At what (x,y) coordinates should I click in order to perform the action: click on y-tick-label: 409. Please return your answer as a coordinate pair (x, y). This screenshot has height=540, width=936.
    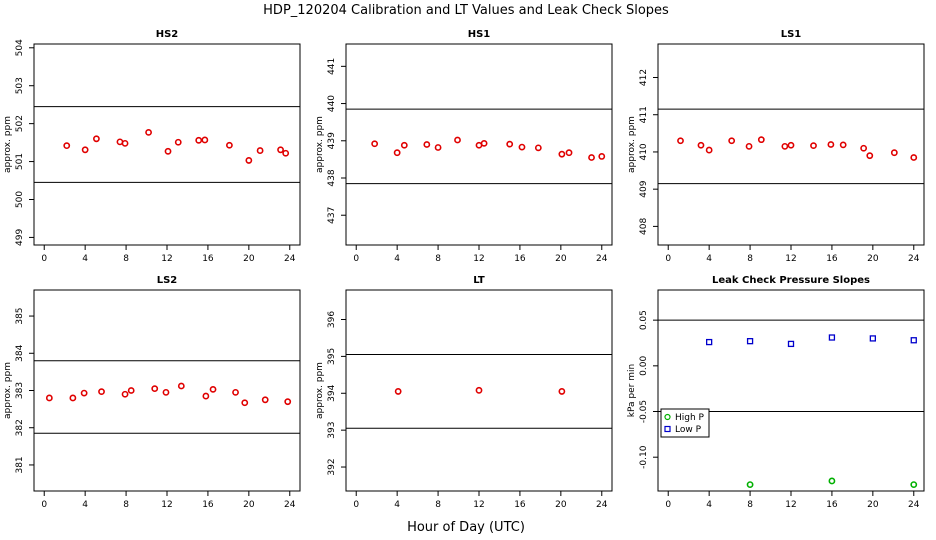
    Looking at the image, I should click on (644, 188).